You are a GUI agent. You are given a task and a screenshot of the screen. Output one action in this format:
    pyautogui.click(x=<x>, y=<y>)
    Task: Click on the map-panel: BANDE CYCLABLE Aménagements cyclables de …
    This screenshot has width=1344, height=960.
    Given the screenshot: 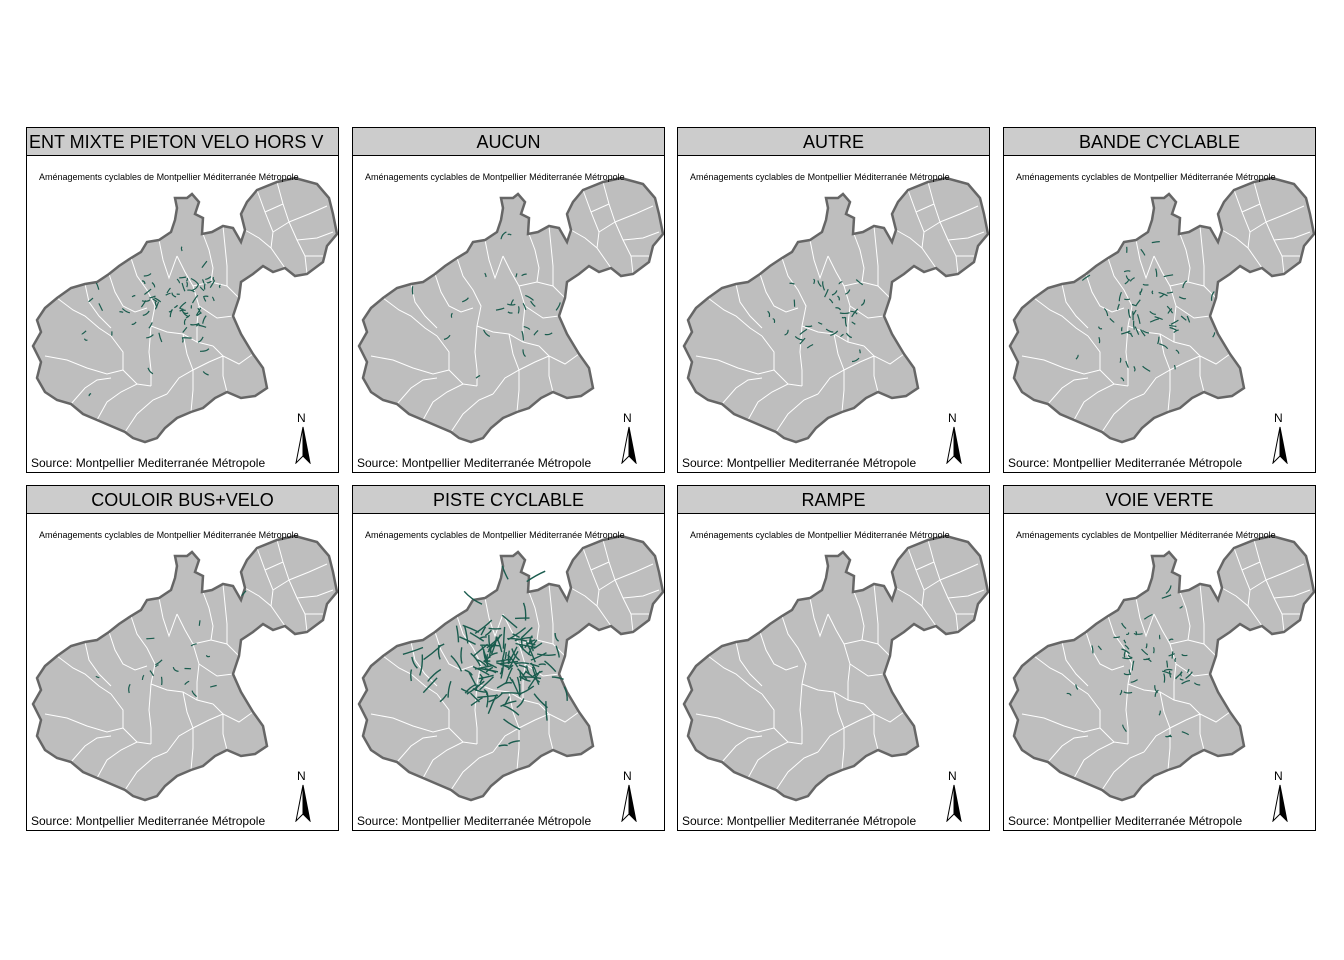 What is the action you would take?
    pyautogui.click(x=1159, y=300)
    